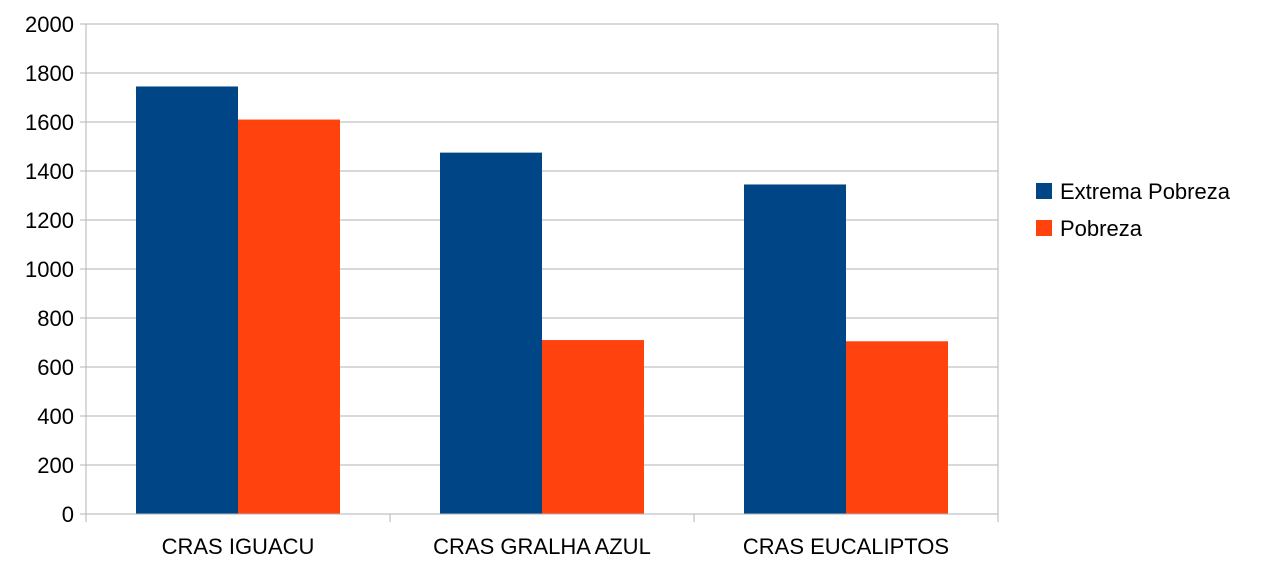  I want to click on legend-label: Pobreza, so click(1101, 228).